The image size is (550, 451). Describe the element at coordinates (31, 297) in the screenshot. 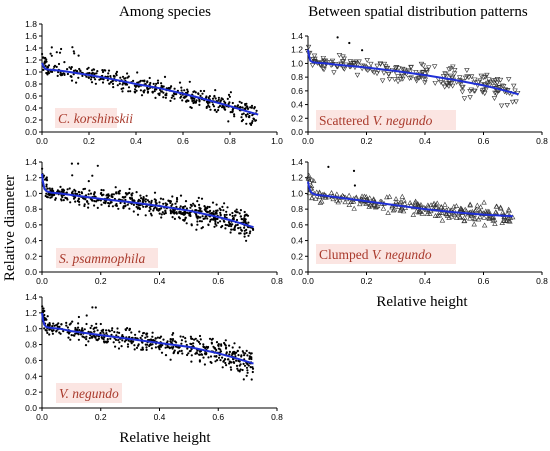

I see `y-tick-label: 1.4` at that location.